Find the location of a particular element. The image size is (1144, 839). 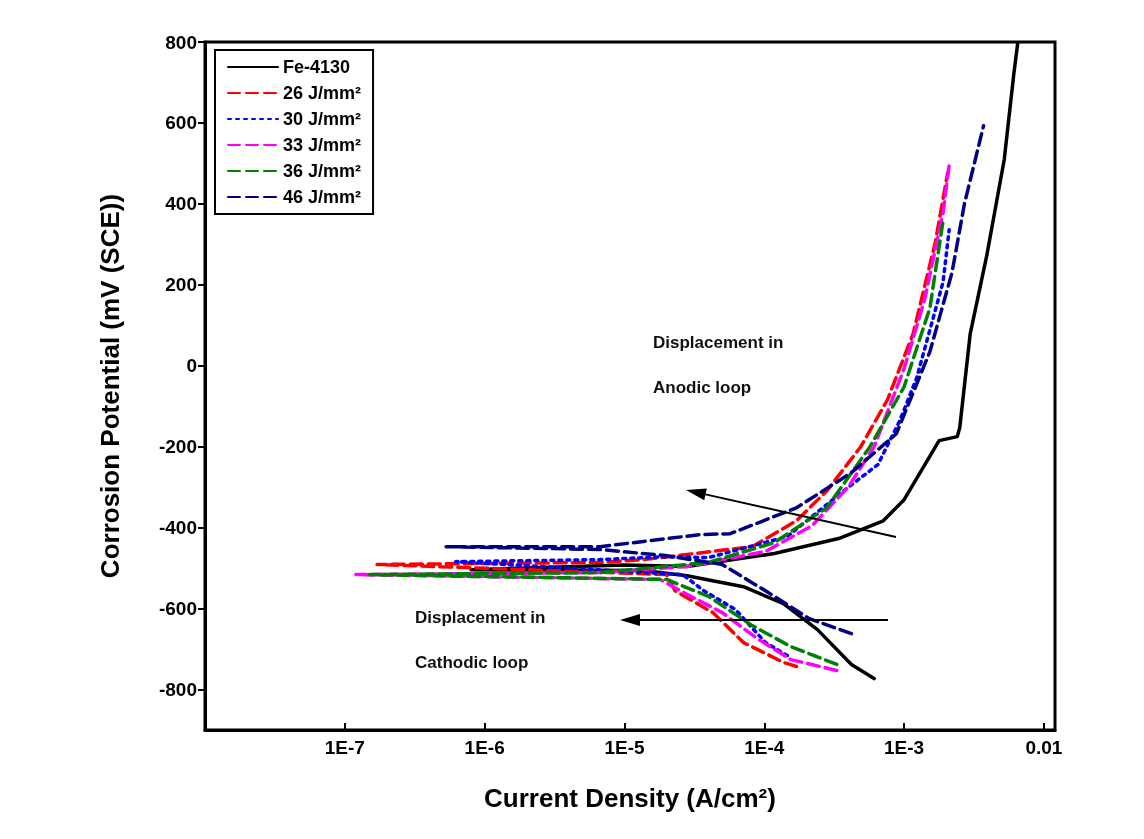

legend-label: Fe-4130 is located at coordinates (317, 67).